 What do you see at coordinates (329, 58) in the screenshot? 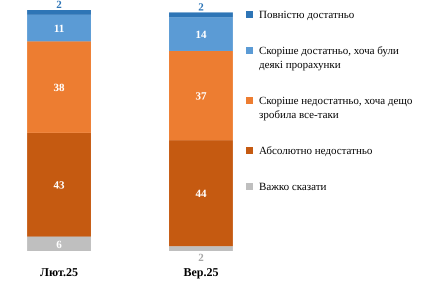
I see `legend-label: Скоріше достатньо, хоча були деякі прорахунки` at bounding box center [329, 58].